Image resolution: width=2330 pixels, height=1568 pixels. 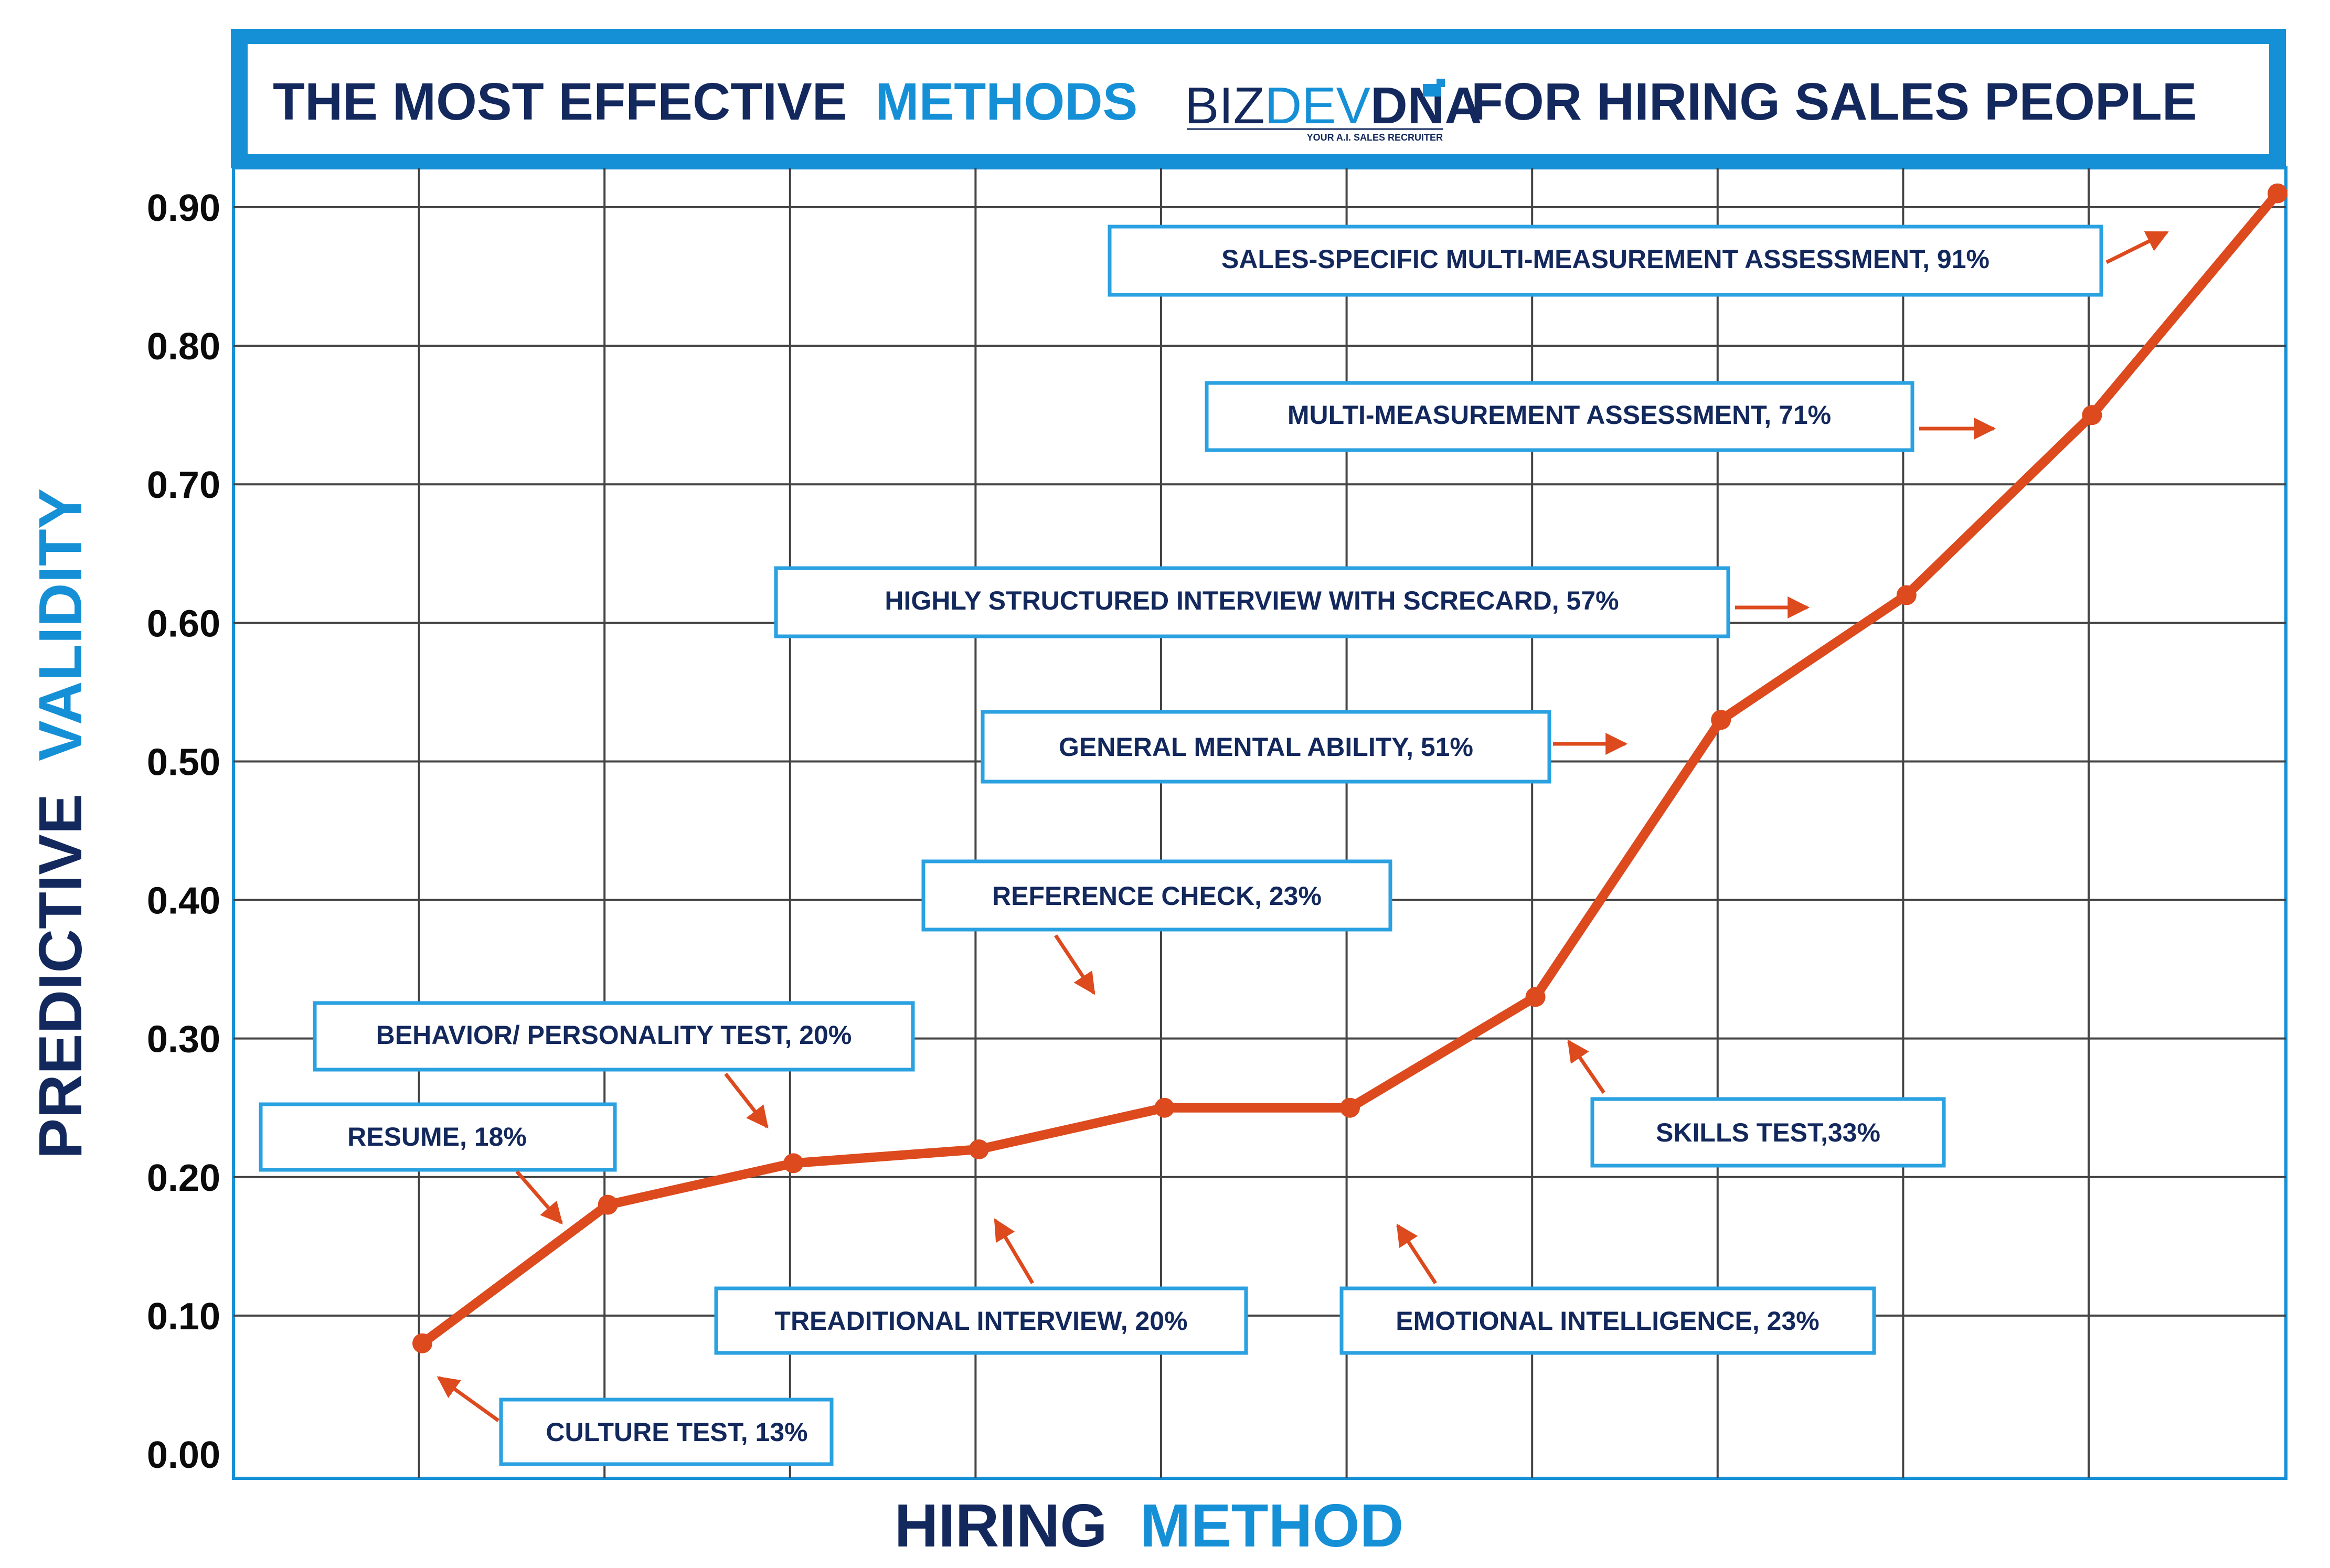 I want to click on annotation-label: EMOTIONAL INTELLIGENCE, 23%, so click(x=1608, y=1321).